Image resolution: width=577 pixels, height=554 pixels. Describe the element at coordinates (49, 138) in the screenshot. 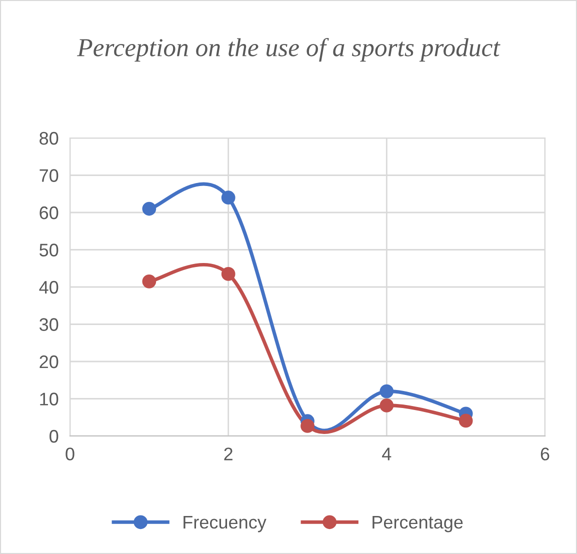

I see `y-tick-label: 80` at that location.